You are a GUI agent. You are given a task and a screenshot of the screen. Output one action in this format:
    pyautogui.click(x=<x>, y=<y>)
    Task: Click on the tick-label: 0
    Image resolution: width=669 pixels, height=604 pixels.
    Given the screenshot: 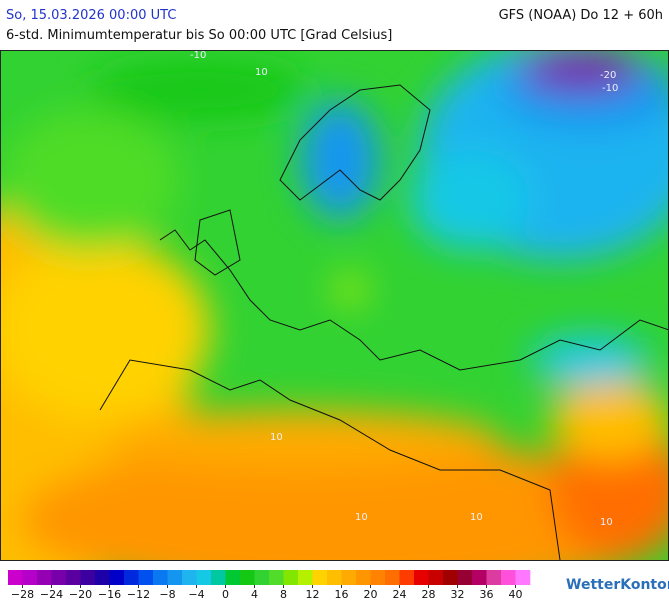 What is the action you would take?
    pyautogui.click(x=225, y=594)
    